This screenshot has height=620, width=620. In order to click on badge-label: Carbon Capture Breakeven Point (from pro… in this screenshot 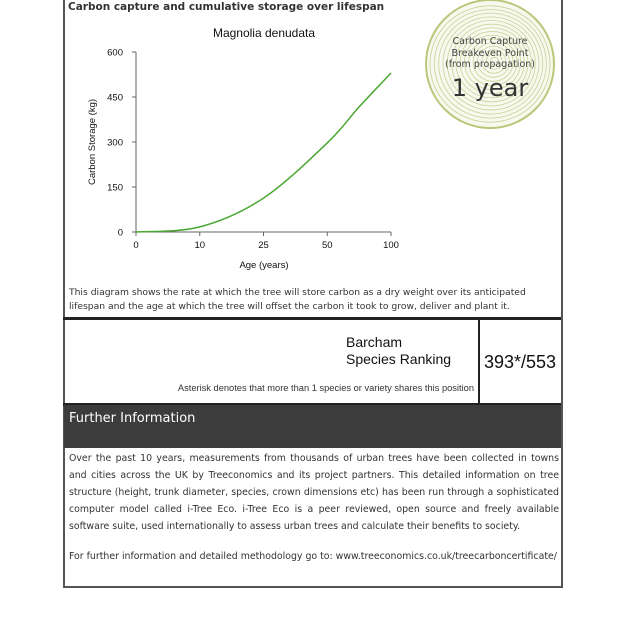, I will do `click(490, 53)`.